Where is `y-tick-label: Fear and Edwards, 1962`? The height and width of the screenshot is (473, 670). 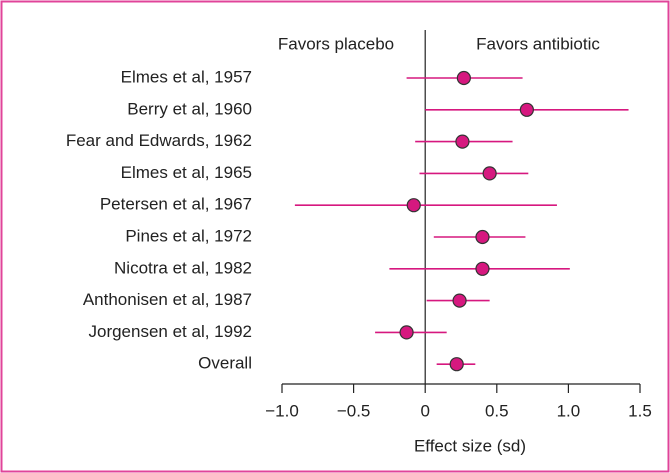
y-tick-label: Fear and Edwards, 1962 is located at coordinates (159, 140).